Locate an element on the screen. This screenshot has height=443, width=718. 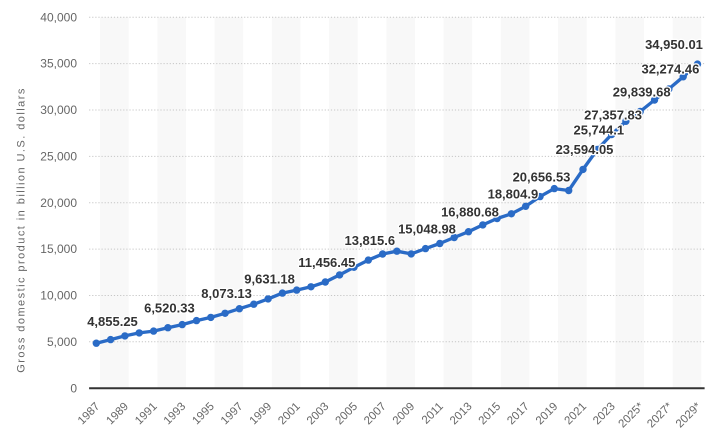
svg-text: 10,000 is located at coordinates (58, 296).